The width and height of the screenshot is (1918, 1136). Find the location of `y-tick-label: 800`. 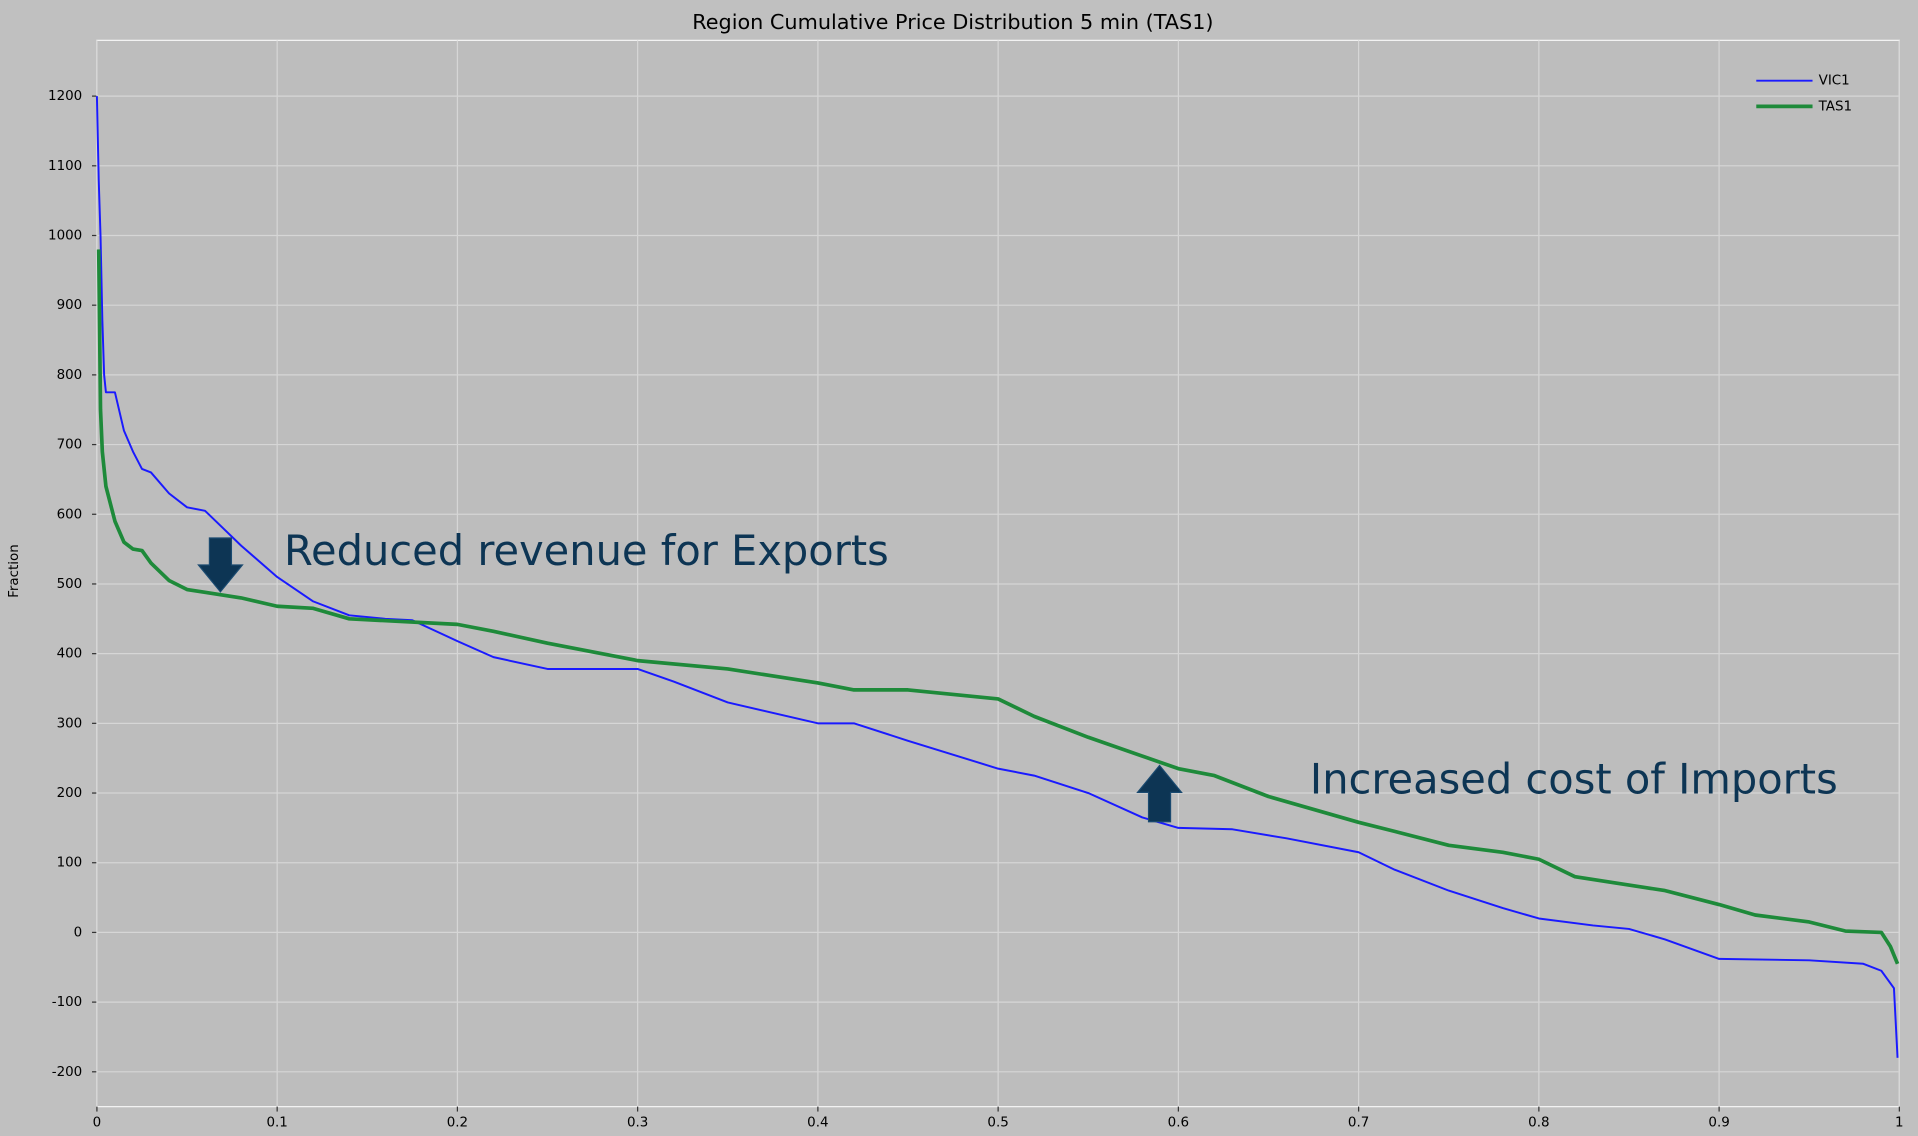

y-tick-label: 800 is located at coordinates (70, 375).